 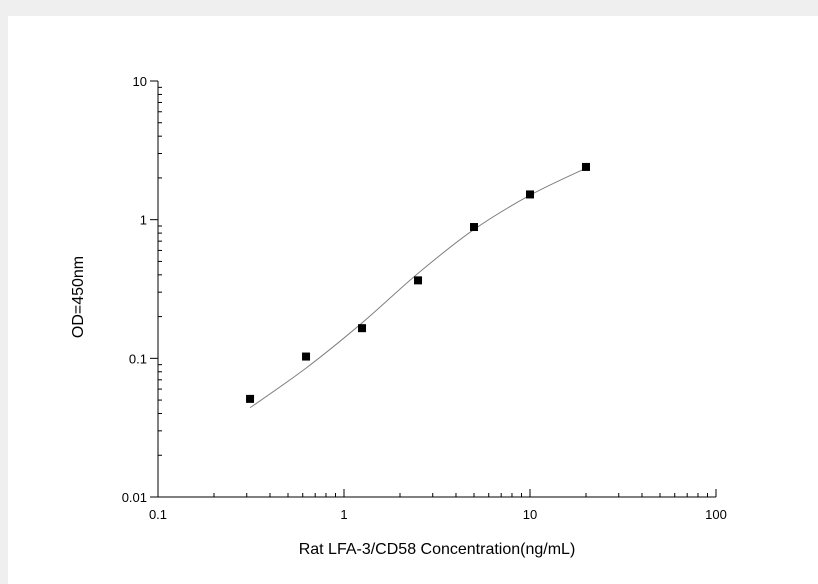 I want to click on x-tick-label: 100, so click(x=716, y=514).